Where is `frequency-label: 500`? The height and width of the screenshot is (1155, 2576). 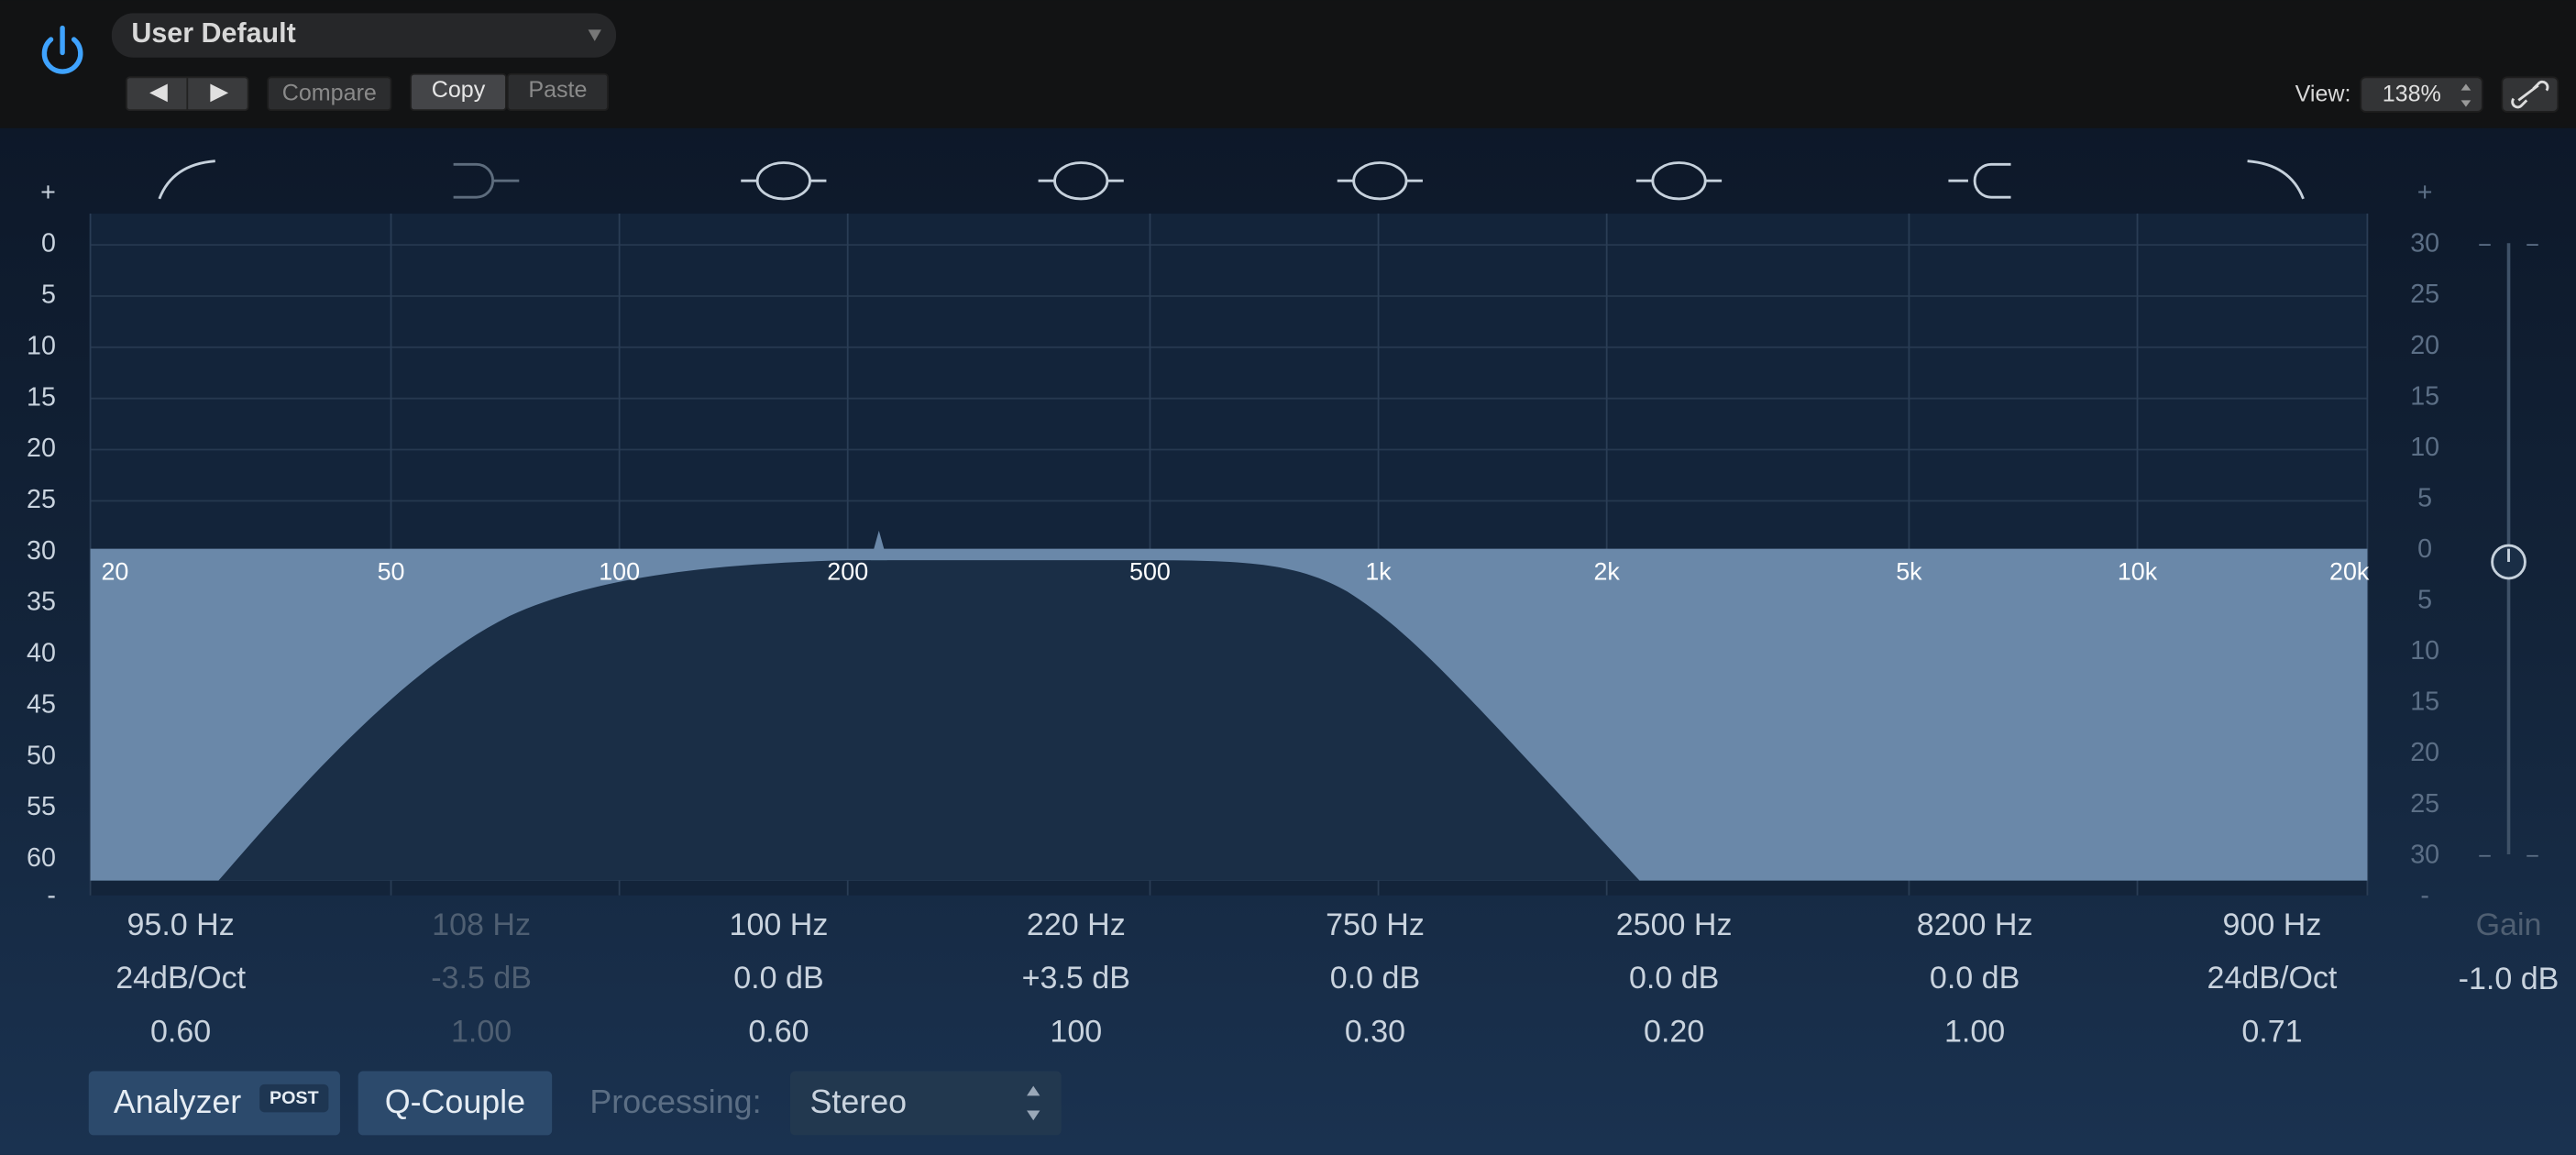
frequency-label: 500 is located at coordinates (1150, 572).